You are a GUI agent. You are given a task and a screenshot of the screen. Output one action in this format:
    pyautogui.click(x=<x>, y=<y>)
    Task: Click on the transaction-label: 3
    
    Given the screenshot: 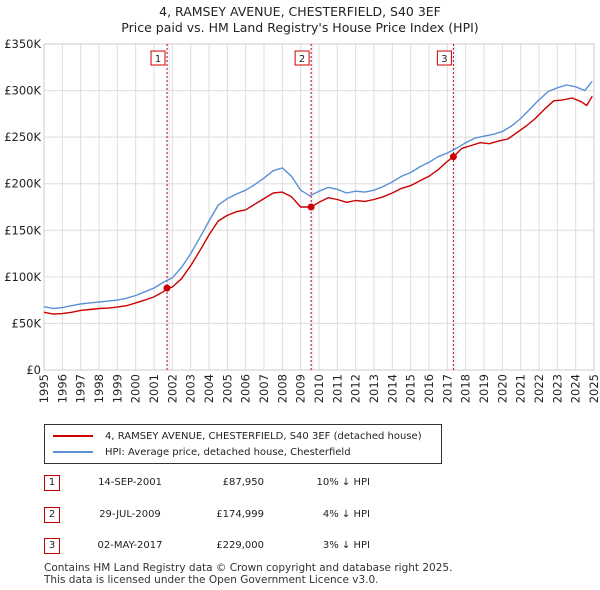 What is the action you would take?
    pyautogui.click(x=444, y=59)
    